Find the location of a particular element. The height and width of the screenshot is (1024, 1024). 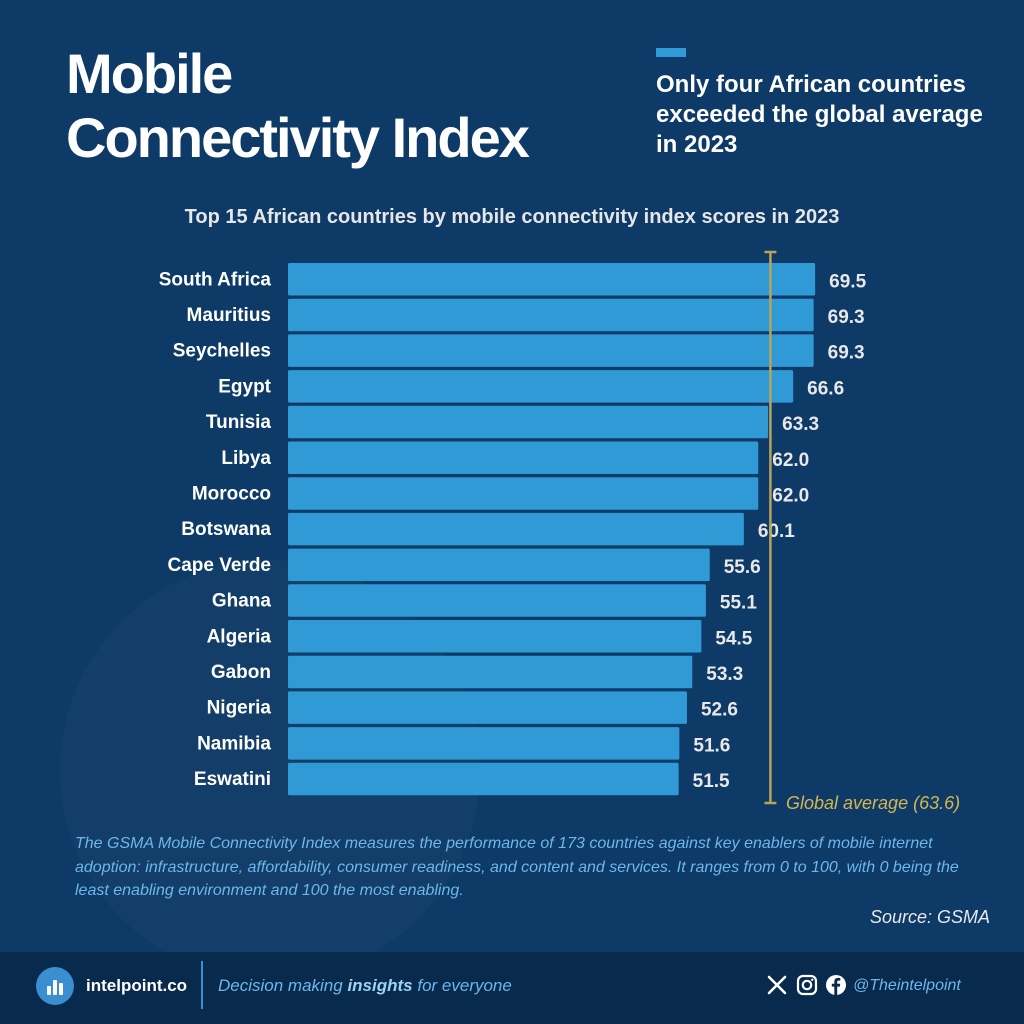

brand-logo-icon is located at coordinates (55, 986).